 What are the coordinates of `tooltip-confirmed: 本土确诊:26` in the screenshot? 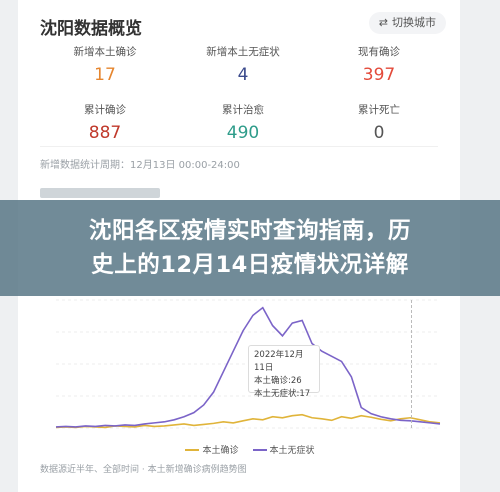 It's located at (278, 381).